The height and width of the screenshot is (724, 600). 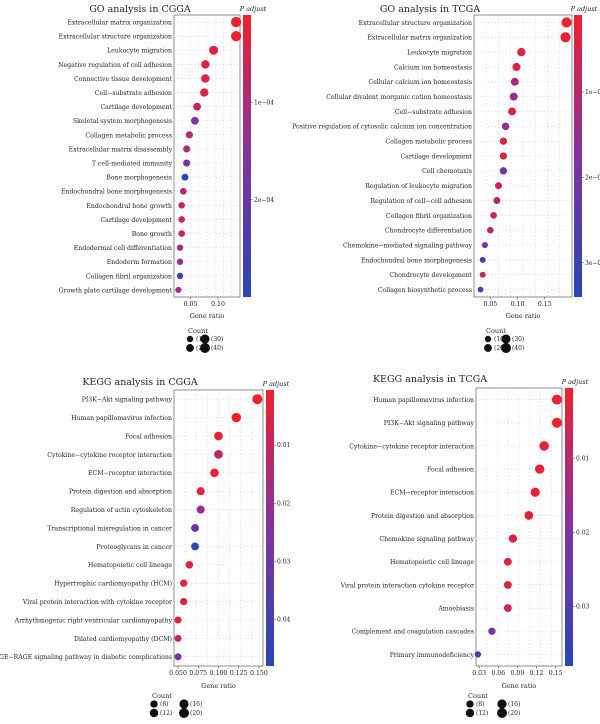 I want to click on category-label: Chondrocyte development, so click(x=430, y=275).